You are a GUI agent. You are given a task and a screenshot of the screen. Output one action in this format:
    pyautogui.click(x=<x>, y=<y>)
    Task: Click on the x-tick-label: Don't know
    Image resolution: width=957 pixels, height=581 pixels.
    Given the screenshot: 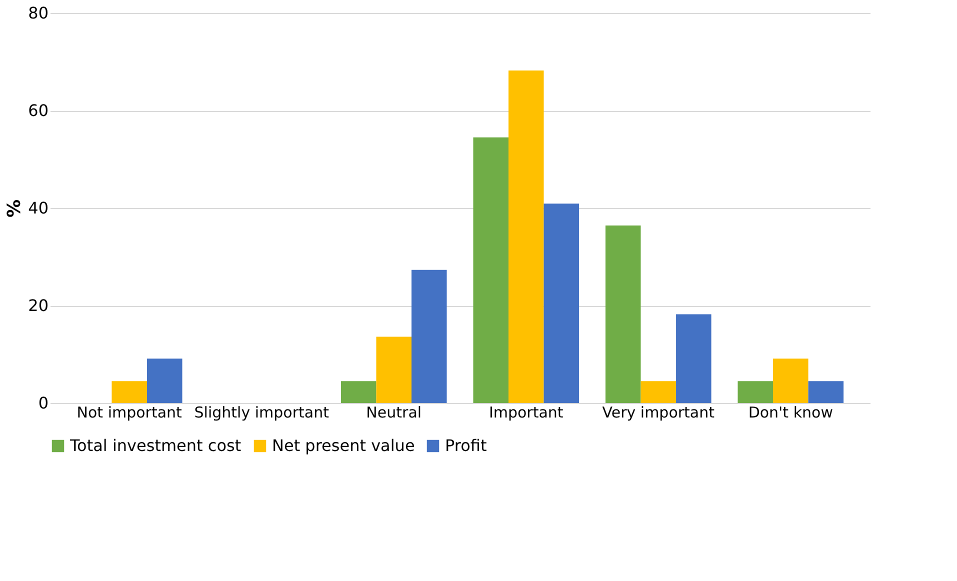 What is the action you would take?
    pyautogui.click(x=790, y=413)
    